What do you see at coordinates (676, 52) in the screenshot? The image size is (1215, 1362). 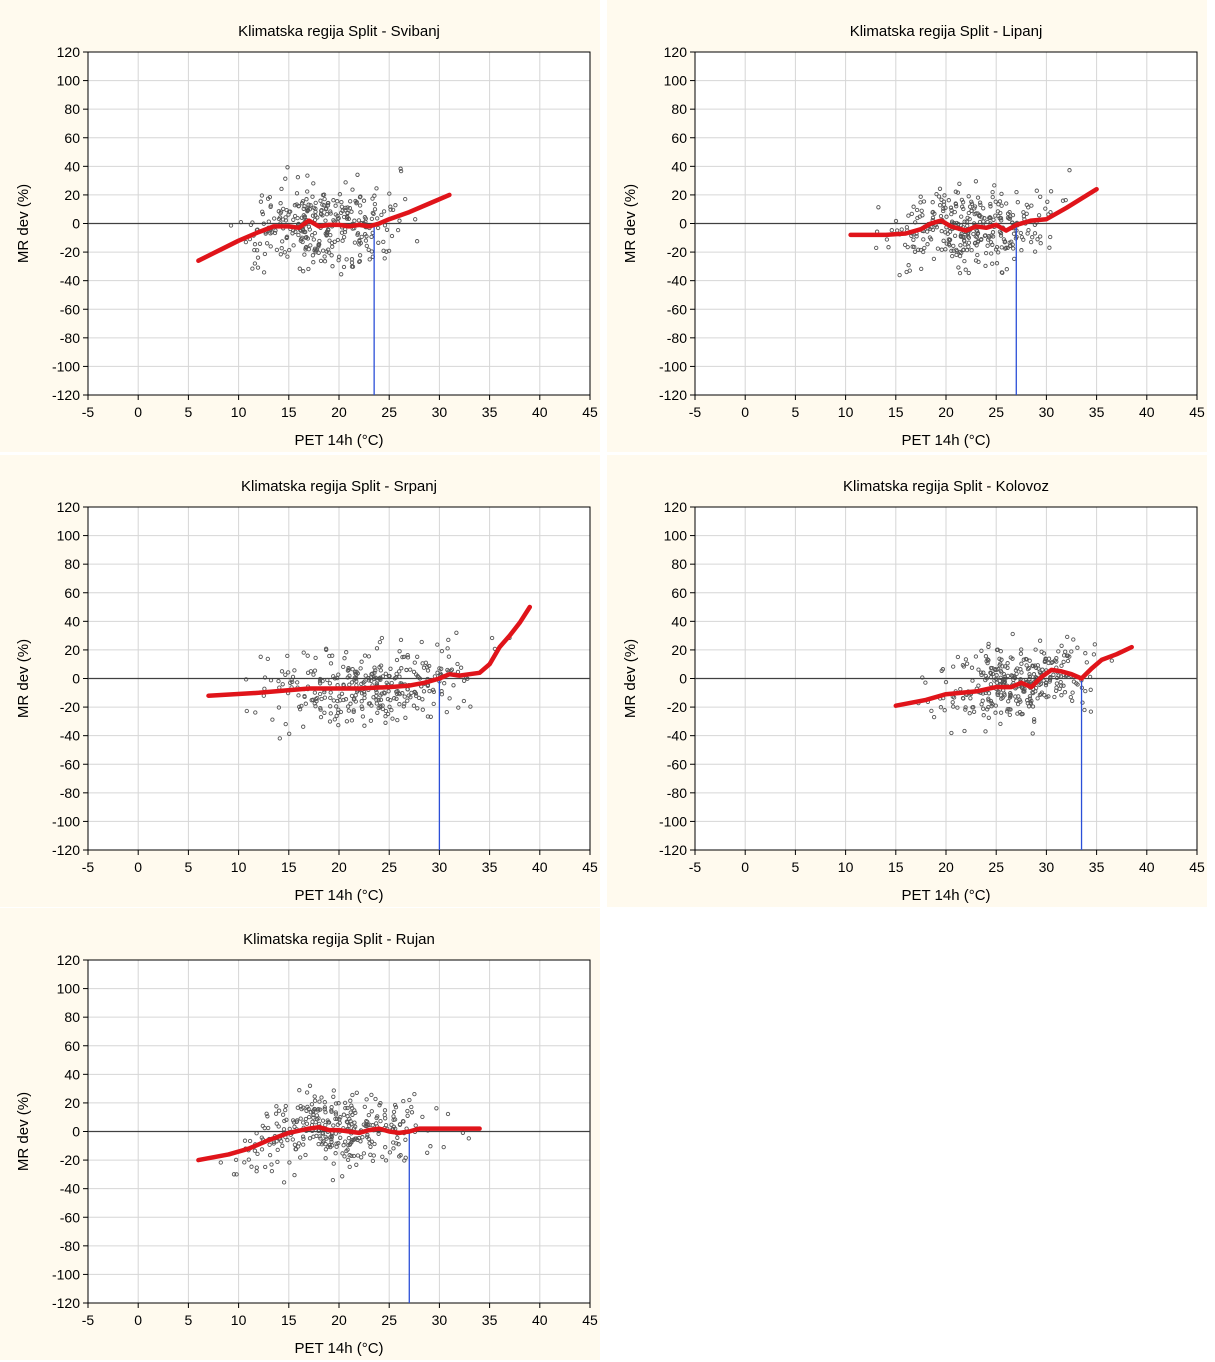 I see `y-tick-label: 120` at bounding box center [676, 52].